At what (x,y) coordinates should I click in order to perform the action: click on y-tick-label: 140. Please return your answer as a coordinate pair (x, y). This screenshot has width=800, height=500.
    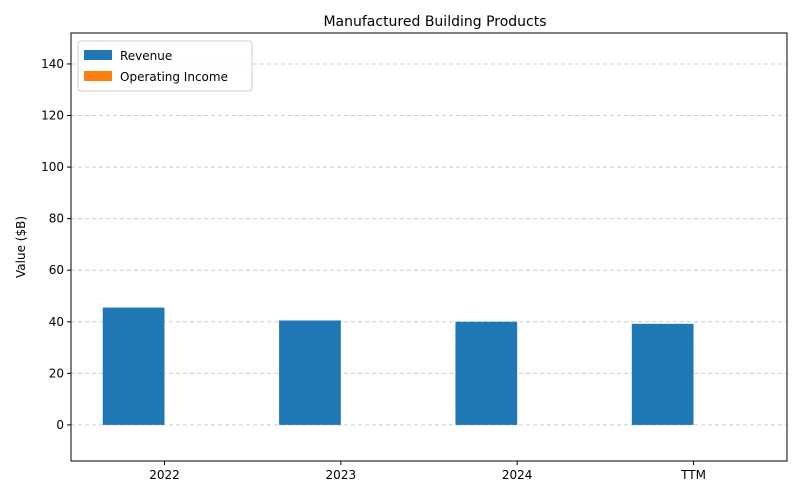
    Looking at the image, I should click on (52, 64).